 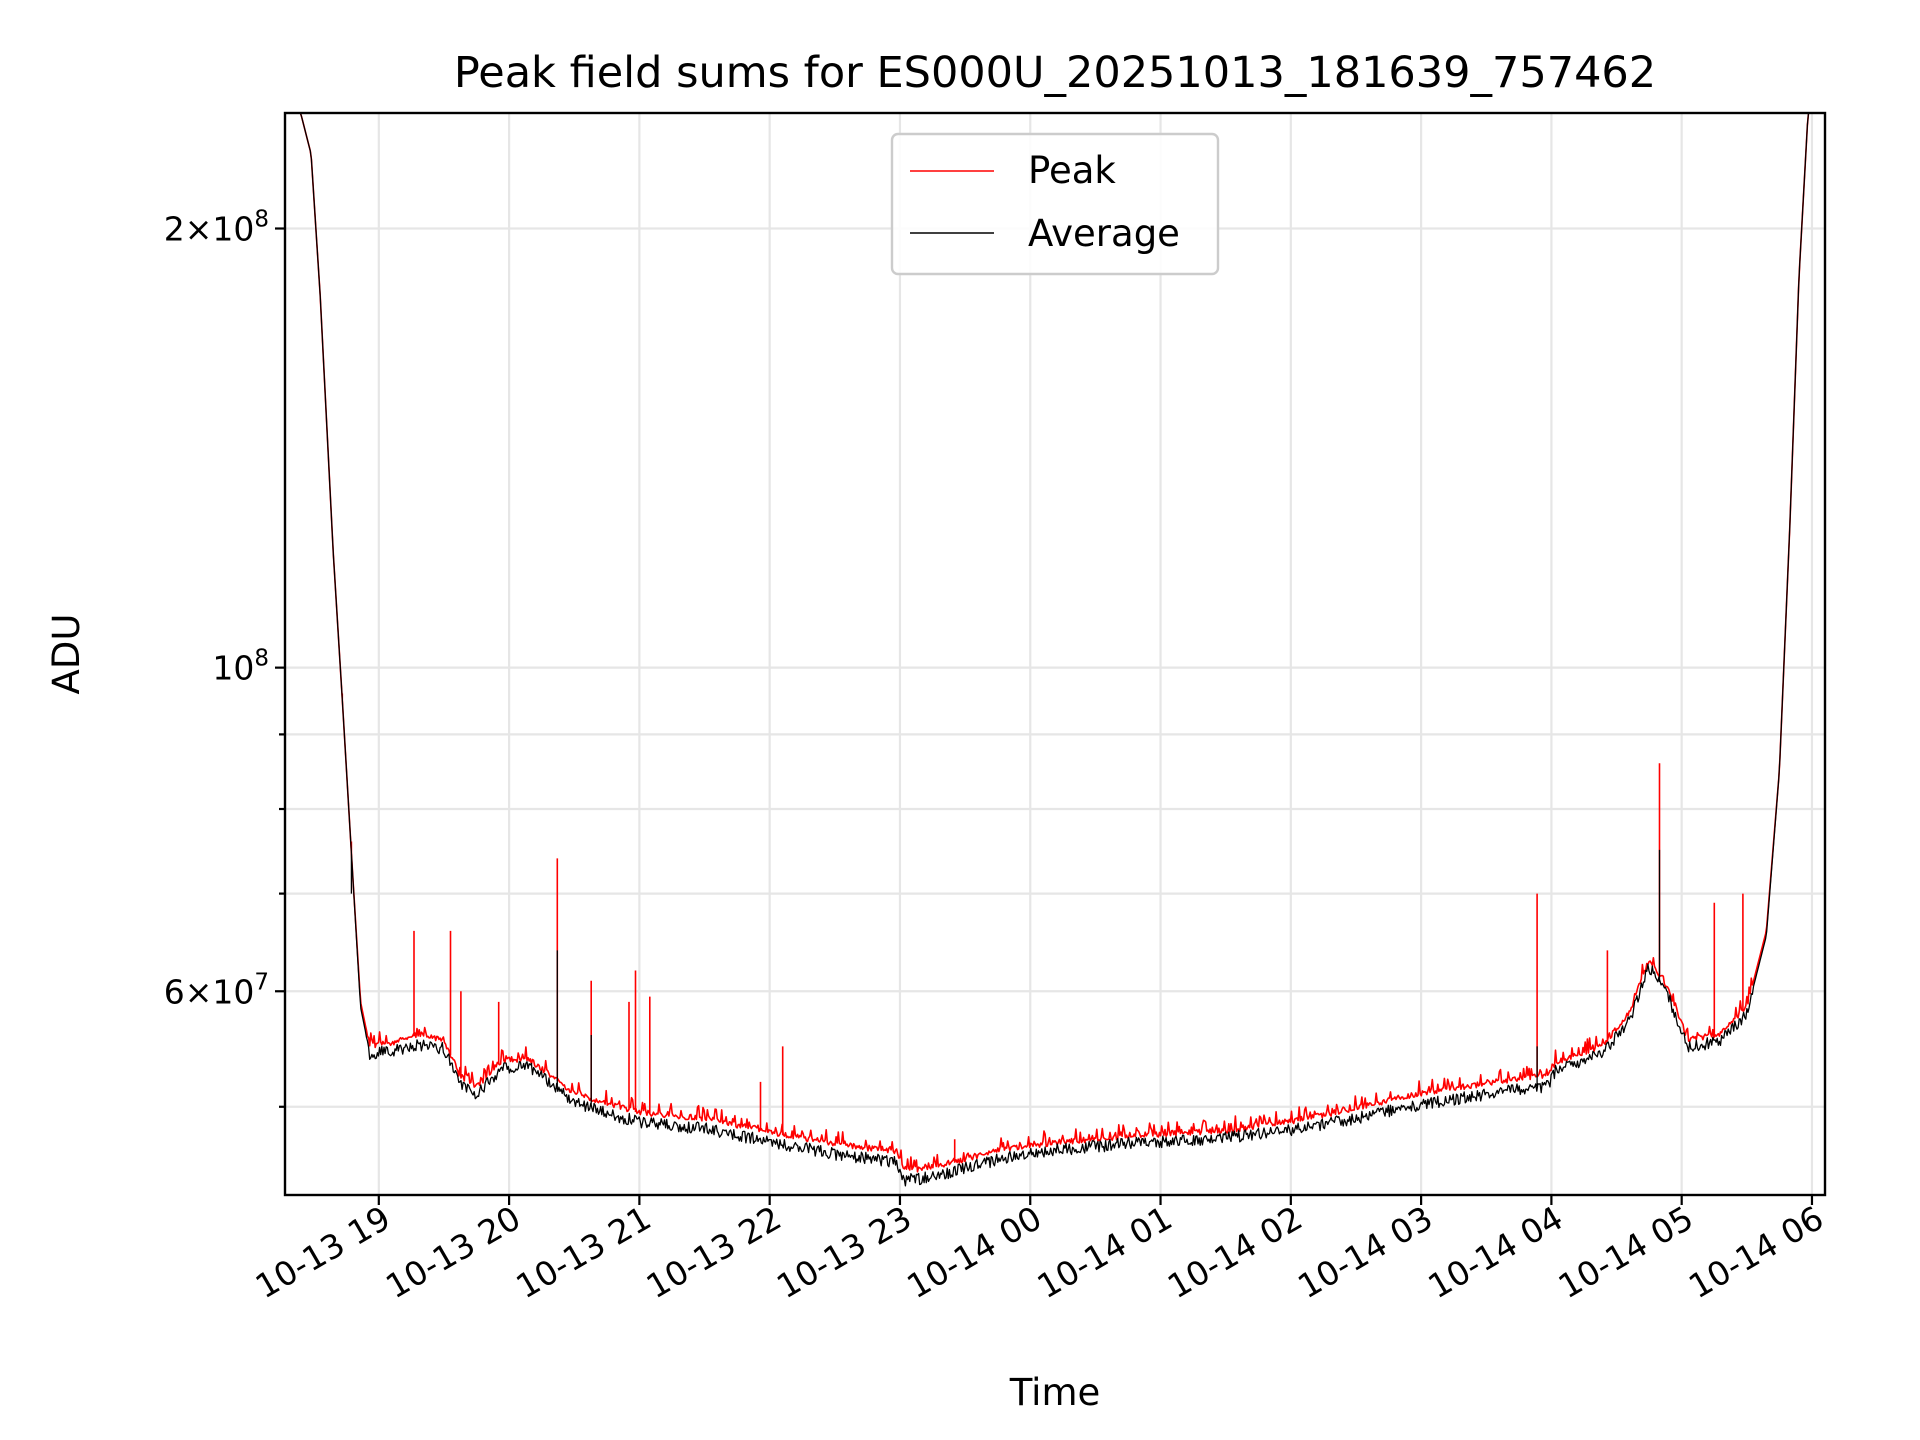 I want to click on x-axis-label: Time, so click(x=1055, y=1392).